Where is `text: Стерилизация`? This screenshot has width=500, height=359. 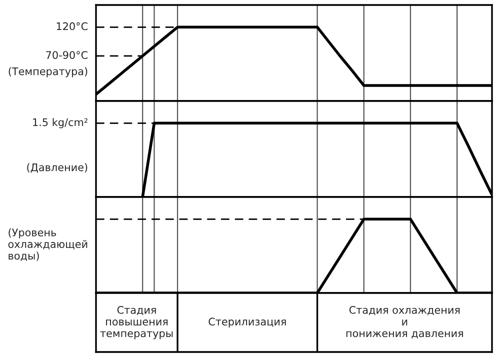
text: Стерилизация is located at coordinates (247, 323).